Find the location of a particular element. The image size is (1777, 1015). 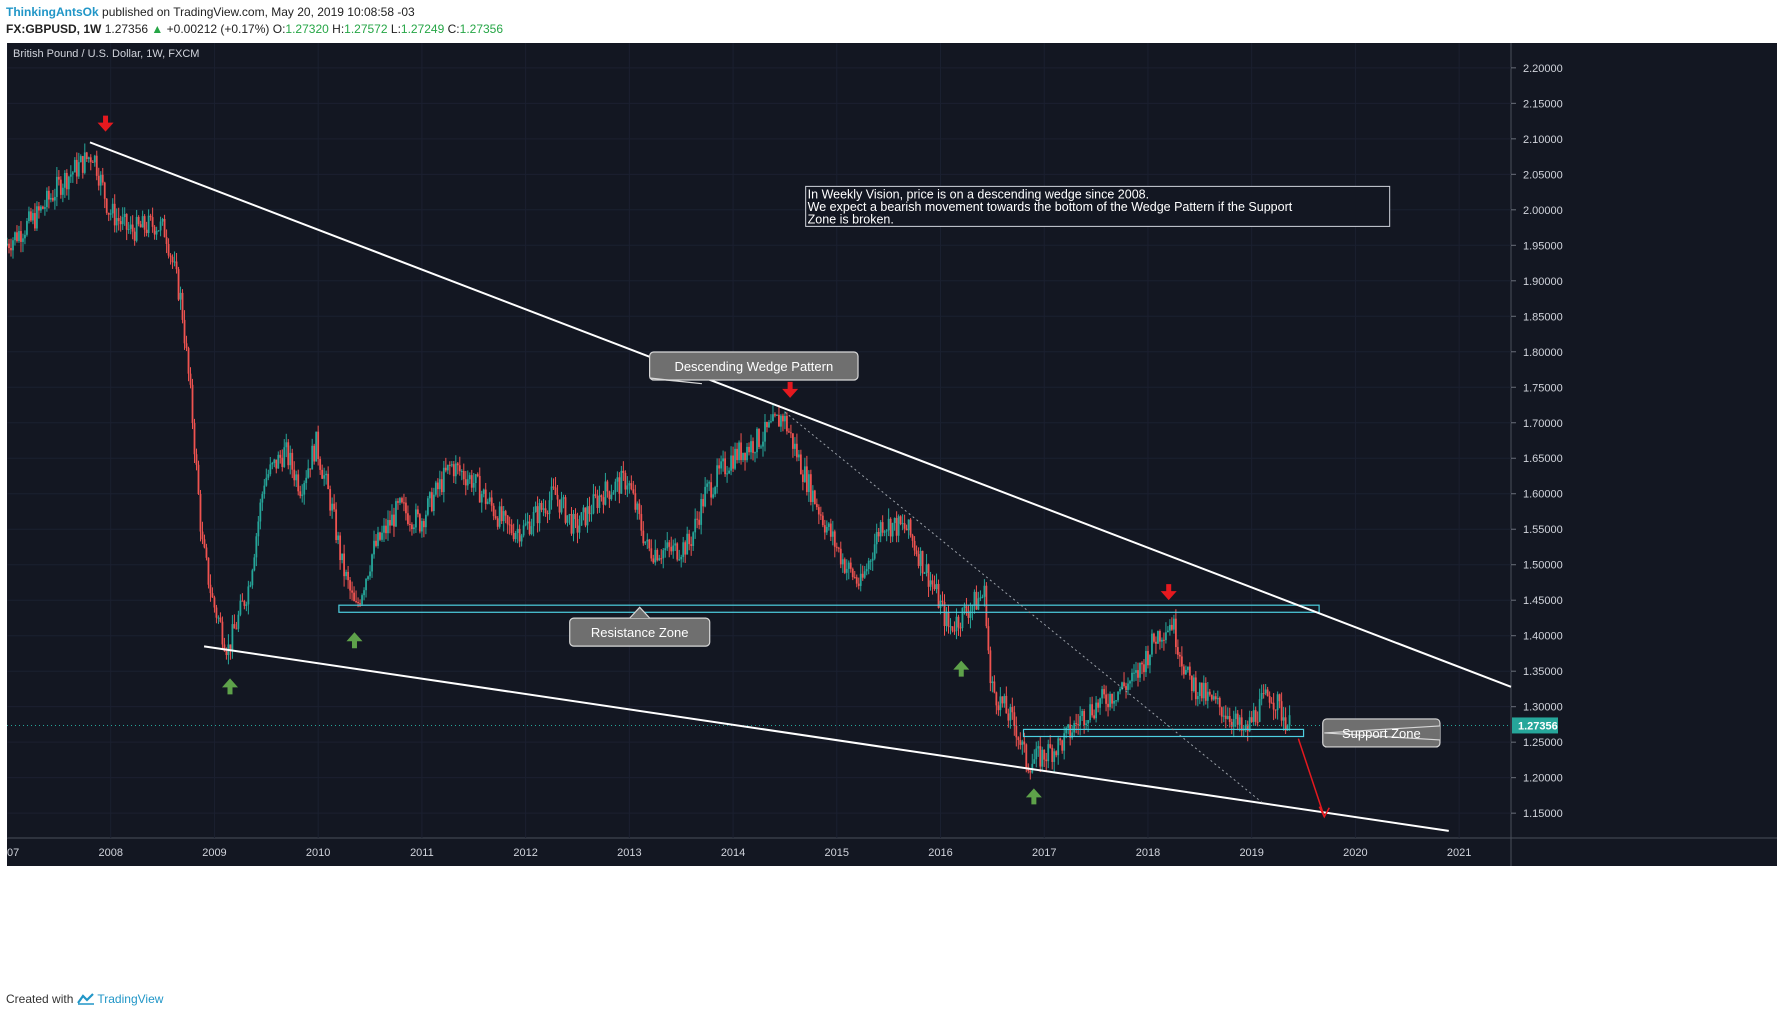

created-with: Created with is located at coordinates (40, 999).